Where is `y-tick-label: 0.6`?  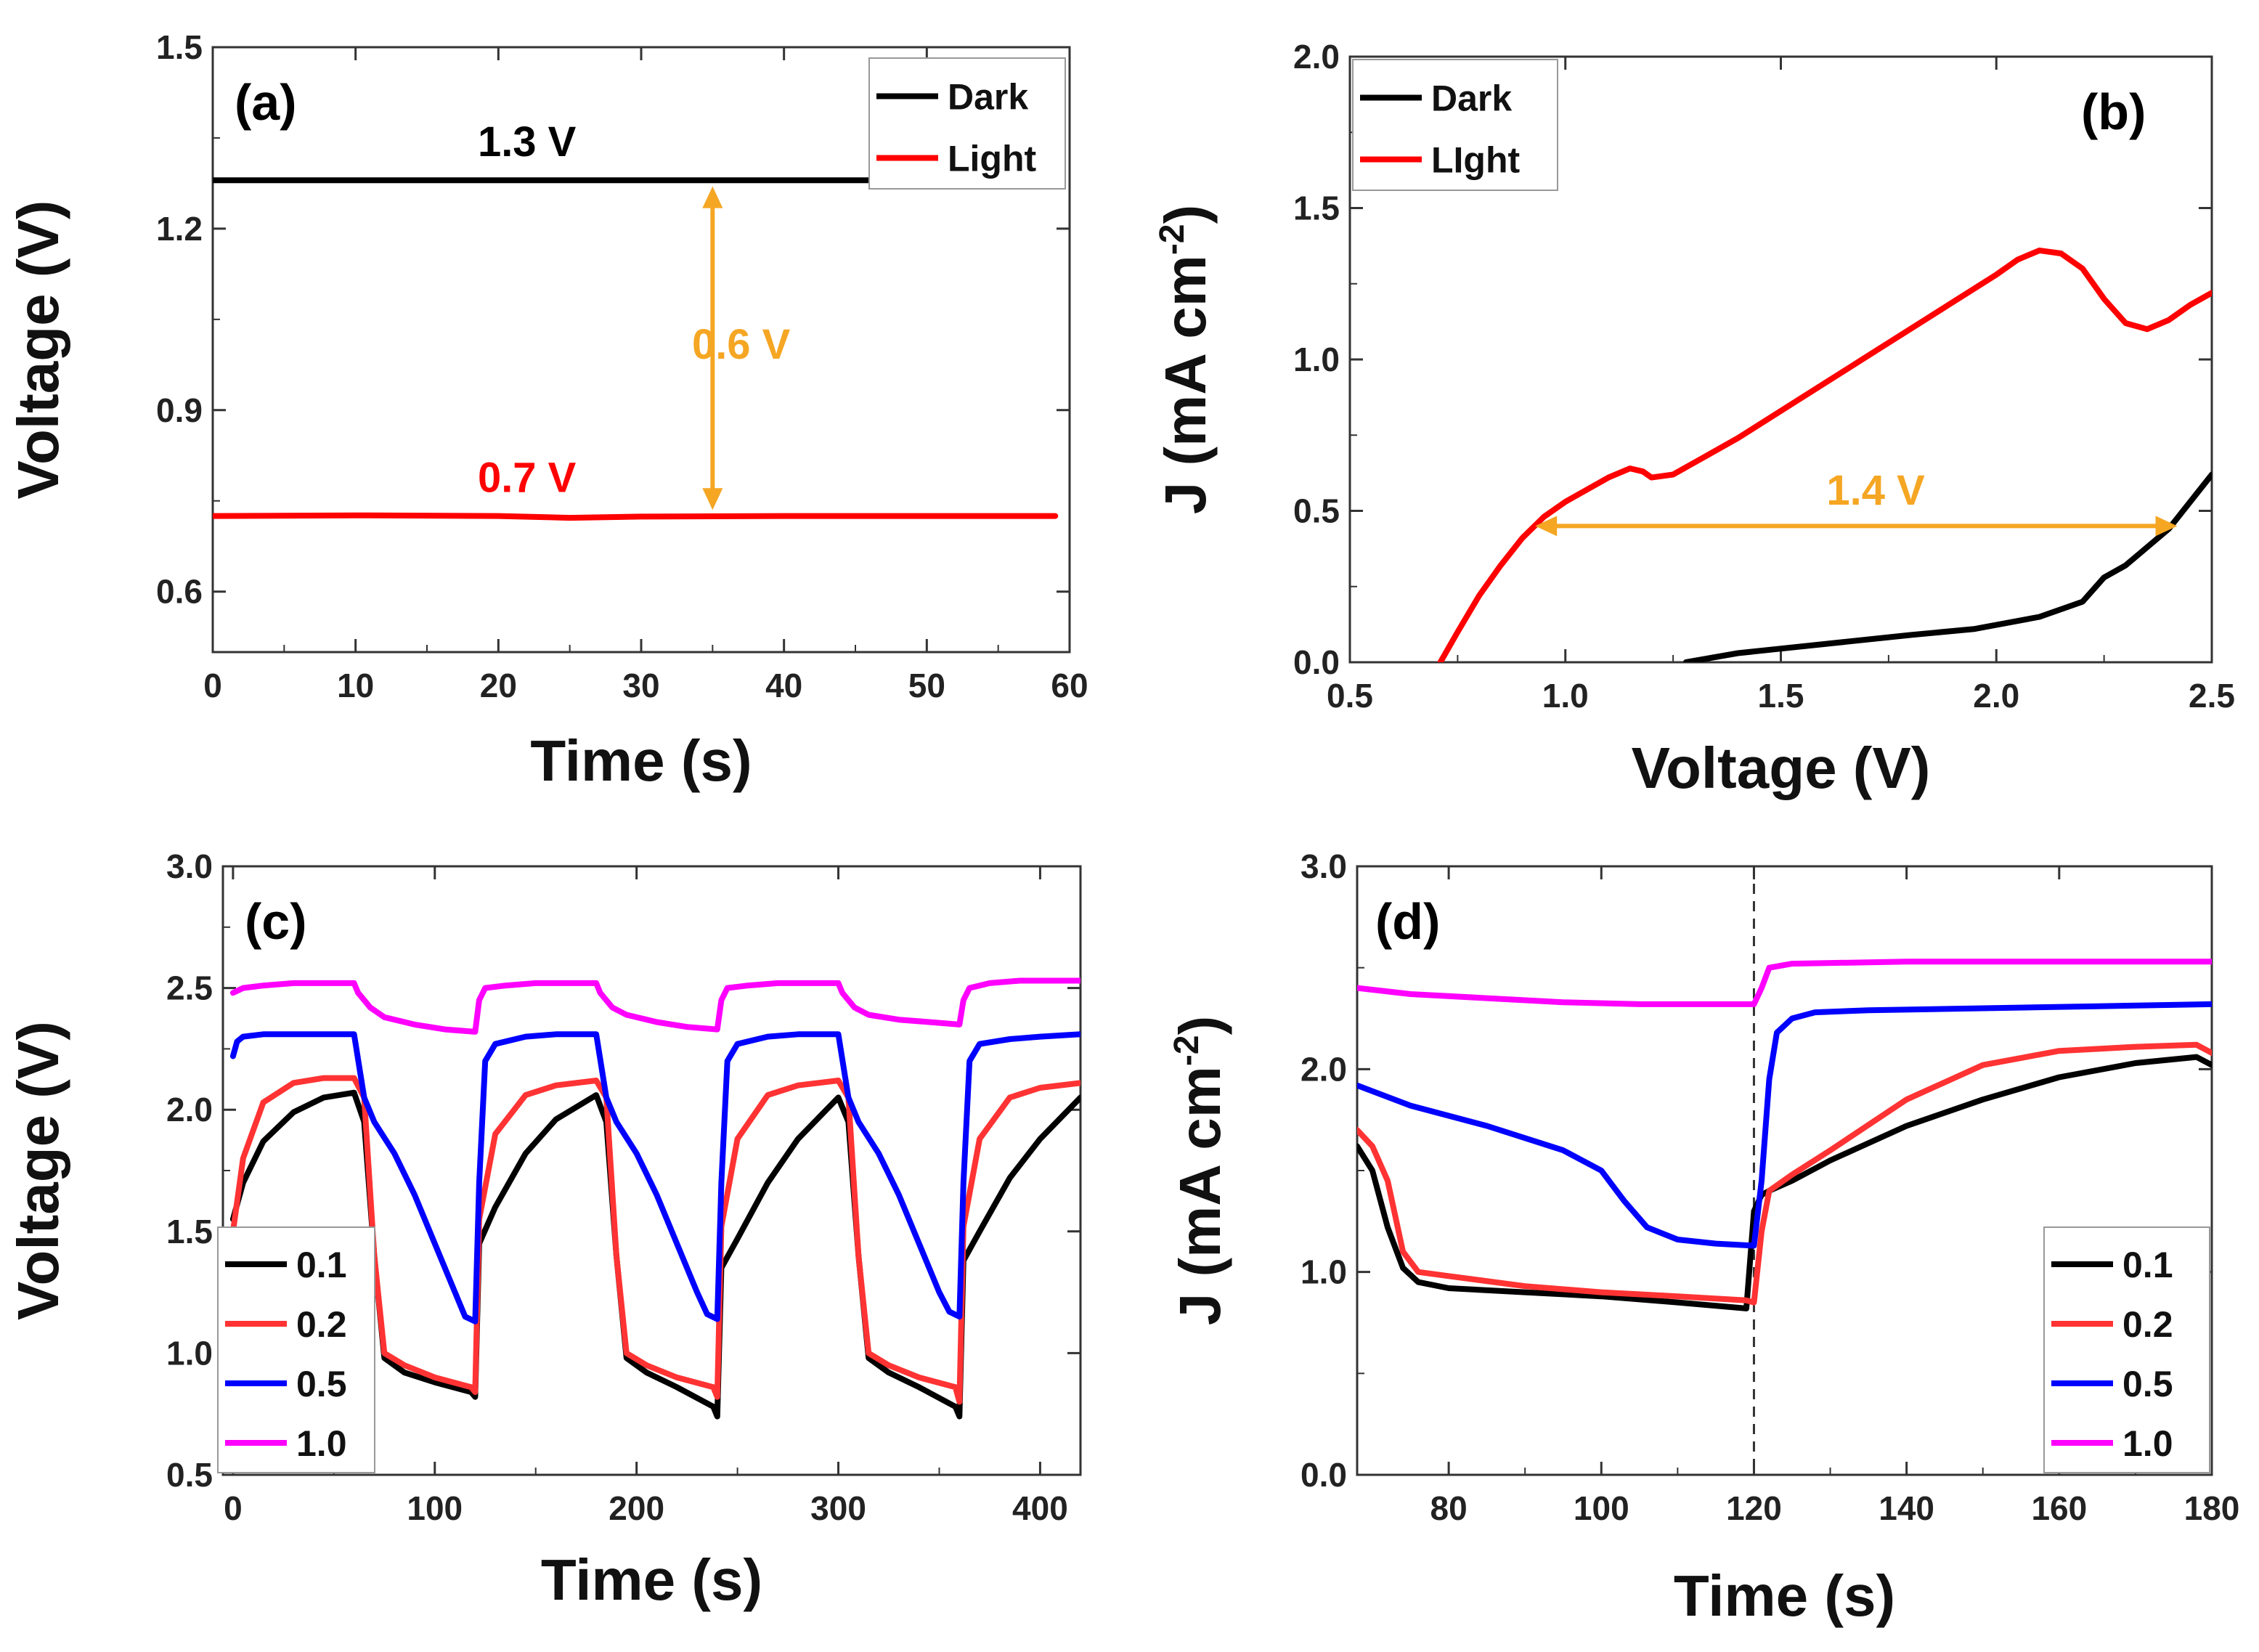
y-tick-label: 0.6 is located at coordinates (180, 592).